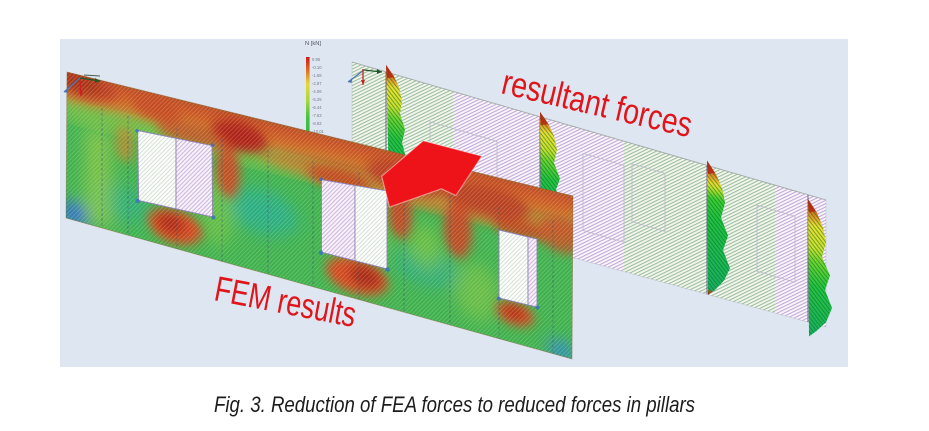 This screenshot has height=431, width=929. Describe the element at coordinates (318, 131) in the screenshot. I see `svg-text: -10.01` at that location.